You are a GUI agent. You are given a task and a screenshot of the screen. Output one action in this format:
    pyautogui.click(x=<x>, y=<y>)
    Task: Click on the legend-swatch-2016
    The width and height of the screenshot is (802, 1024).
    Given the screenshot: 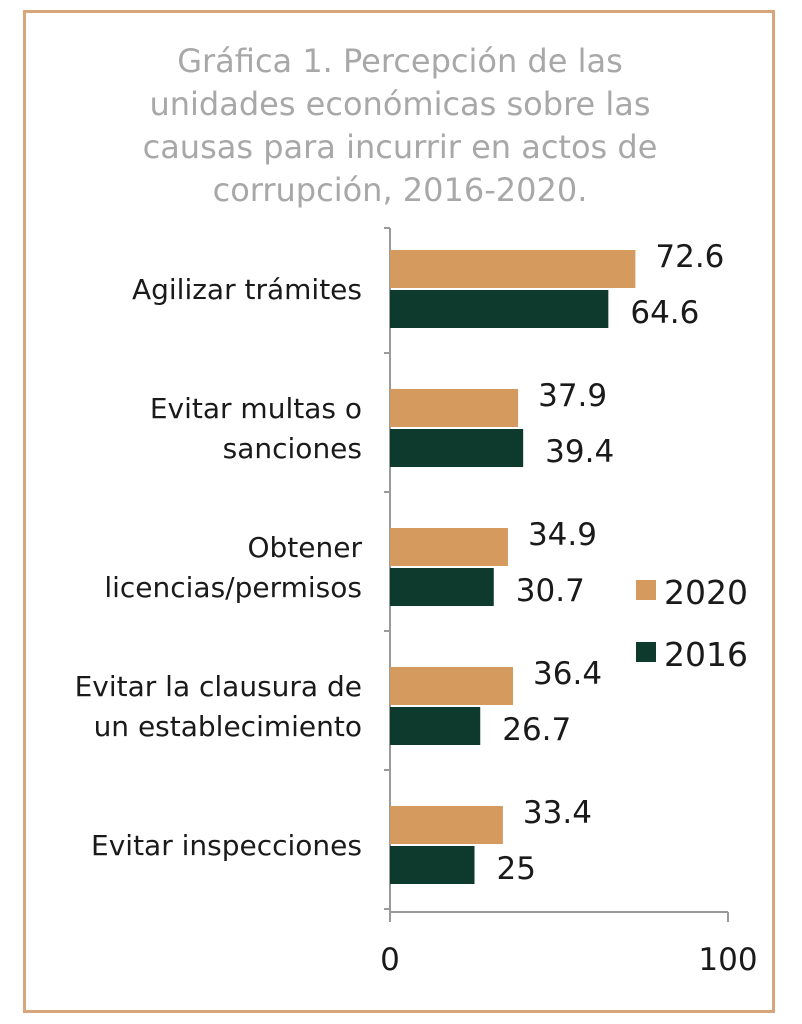 What is the action you would take?
    pyautogui.click(x=646, y=652)
    